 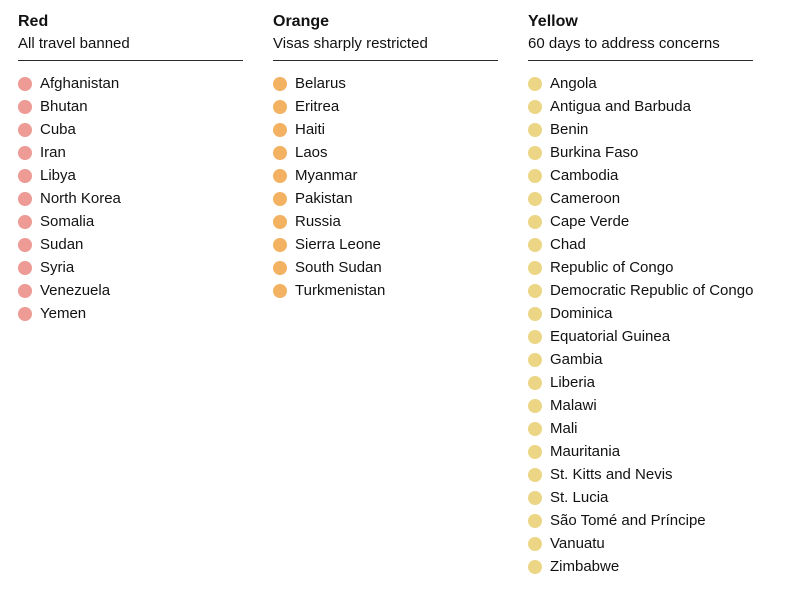 I want to click on list-item: Mali, so click(x=640, y=428).